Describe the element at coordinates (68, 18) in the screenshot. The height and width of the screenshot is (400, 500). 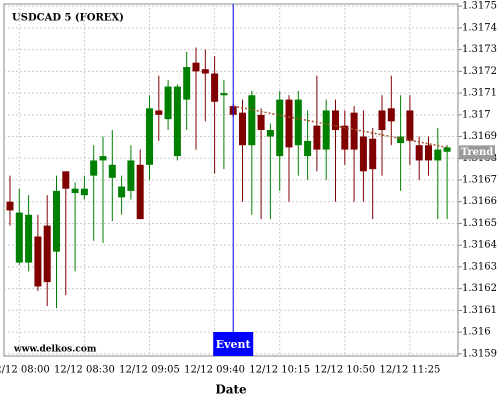
I see `chart-title: USDCAD 5 (FOREX)` at that location.